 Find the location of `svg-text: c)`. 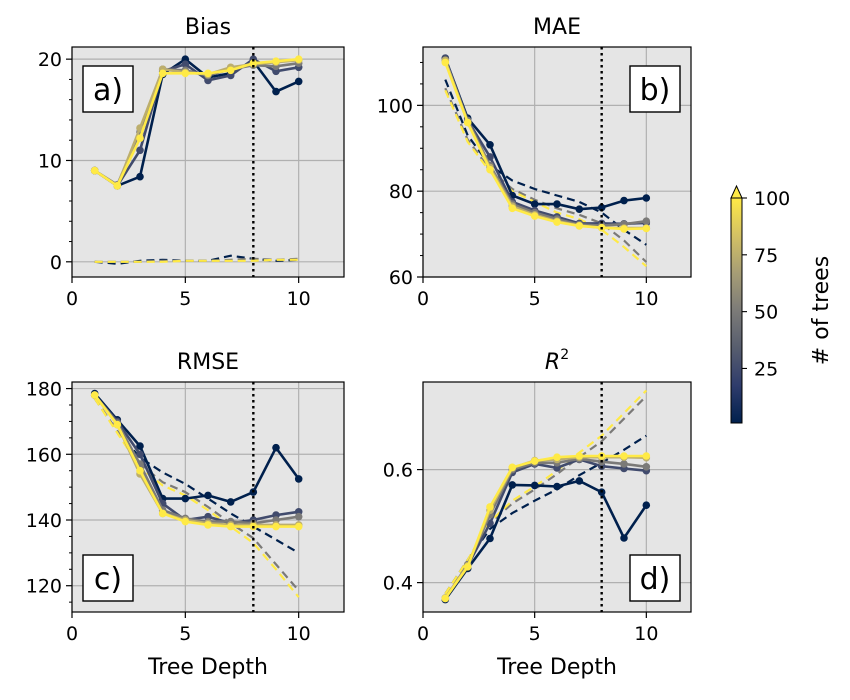

svg-text: c) is located at coordinates (108, 579).